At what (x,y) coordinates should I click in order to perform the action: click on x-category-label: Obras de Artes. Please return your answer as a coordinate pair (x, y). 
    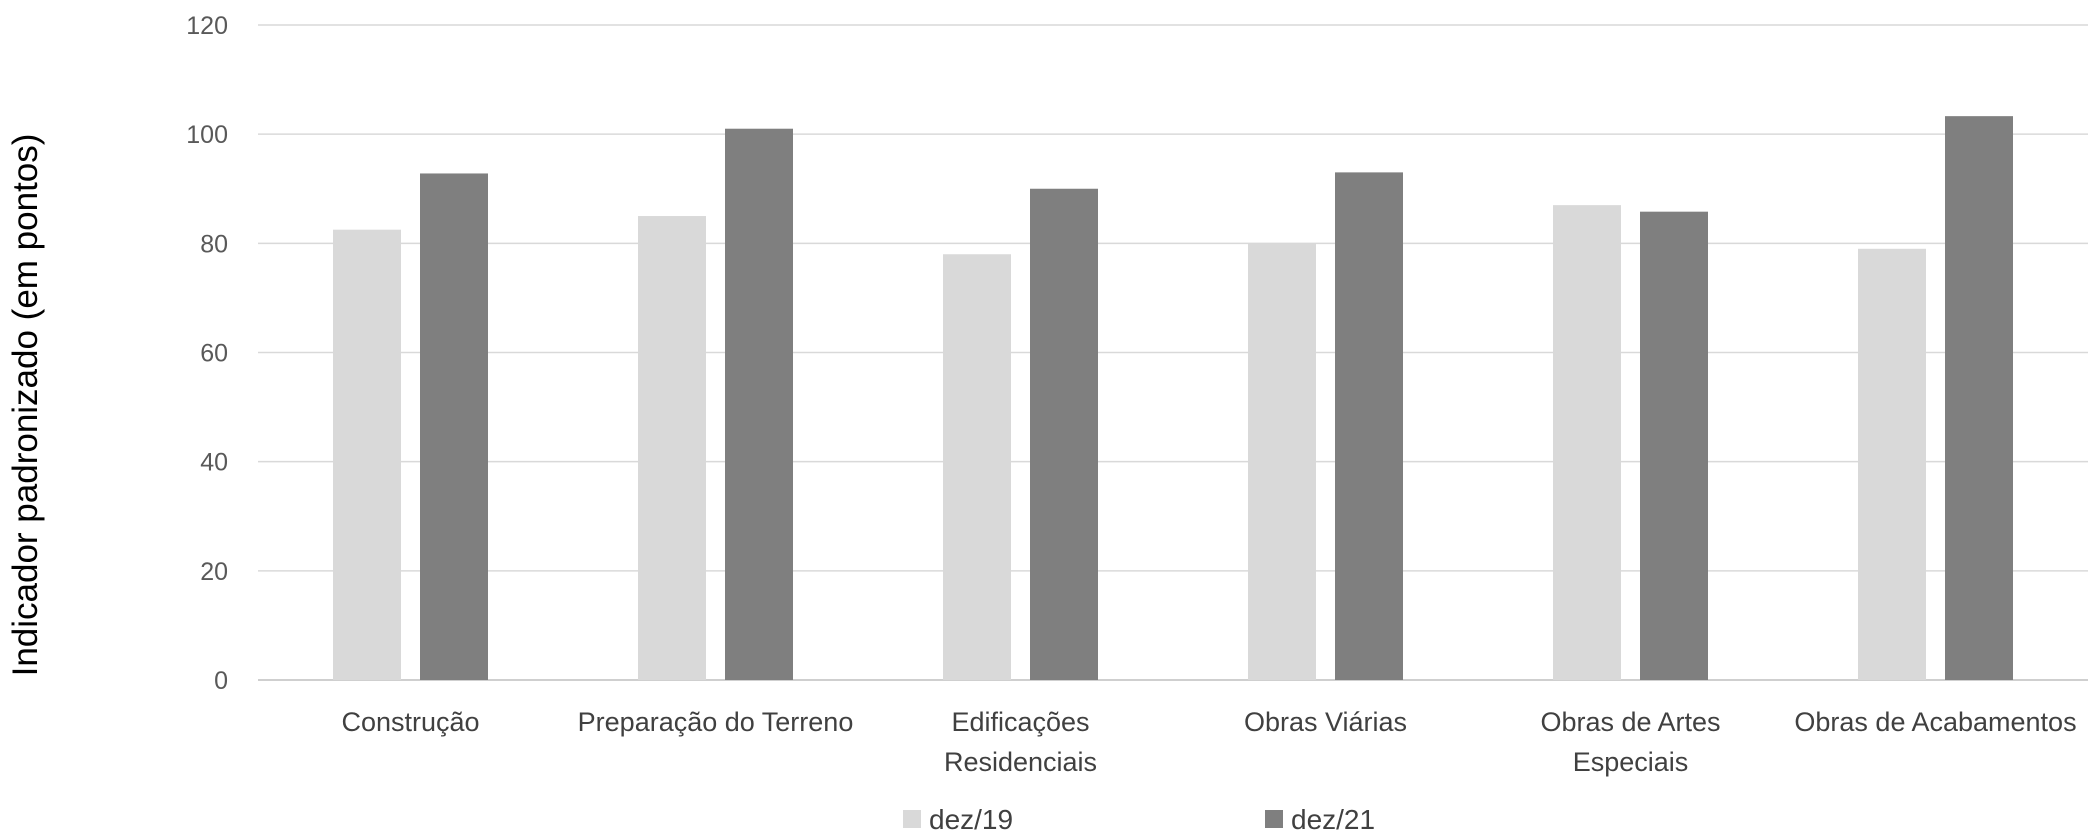
    Looking at the image, I should click on (1630, 722).